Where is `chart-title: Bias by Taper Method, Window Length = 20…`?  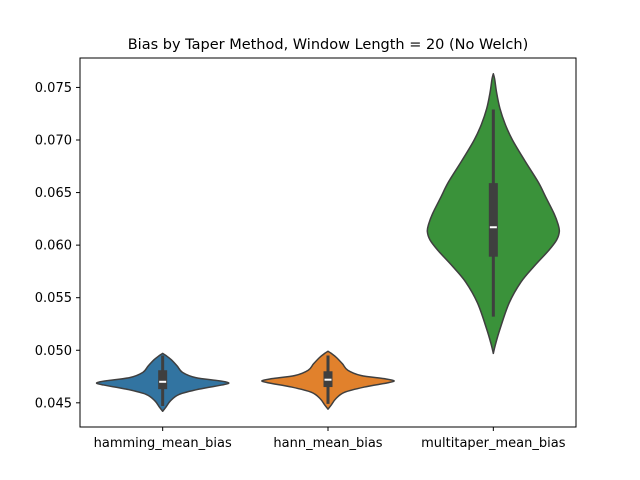 chart-title: Bias by Taper Method, Window Length = 20… is located at coordinates (328, 45).